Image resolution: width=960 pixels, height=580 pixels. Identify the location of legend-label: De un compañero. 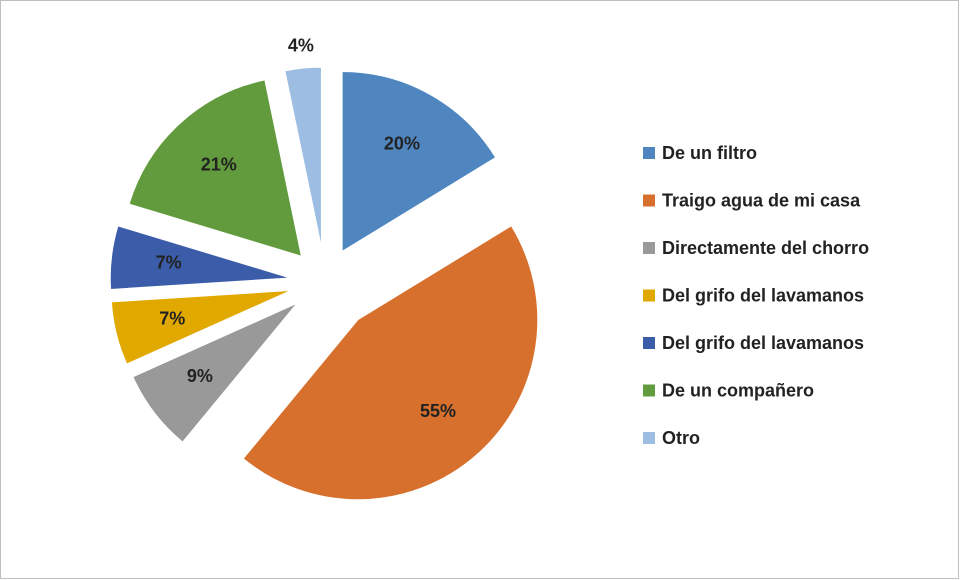
(738, 390).